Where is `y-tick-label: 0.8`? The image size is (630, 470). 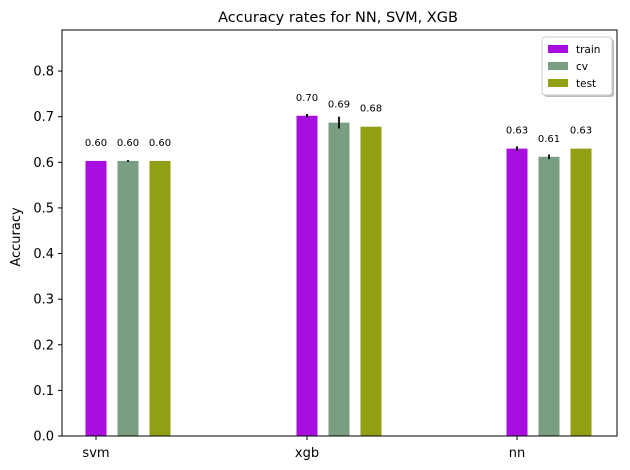 y-tick-label: 0.8 is located at coordinates (43, 72).